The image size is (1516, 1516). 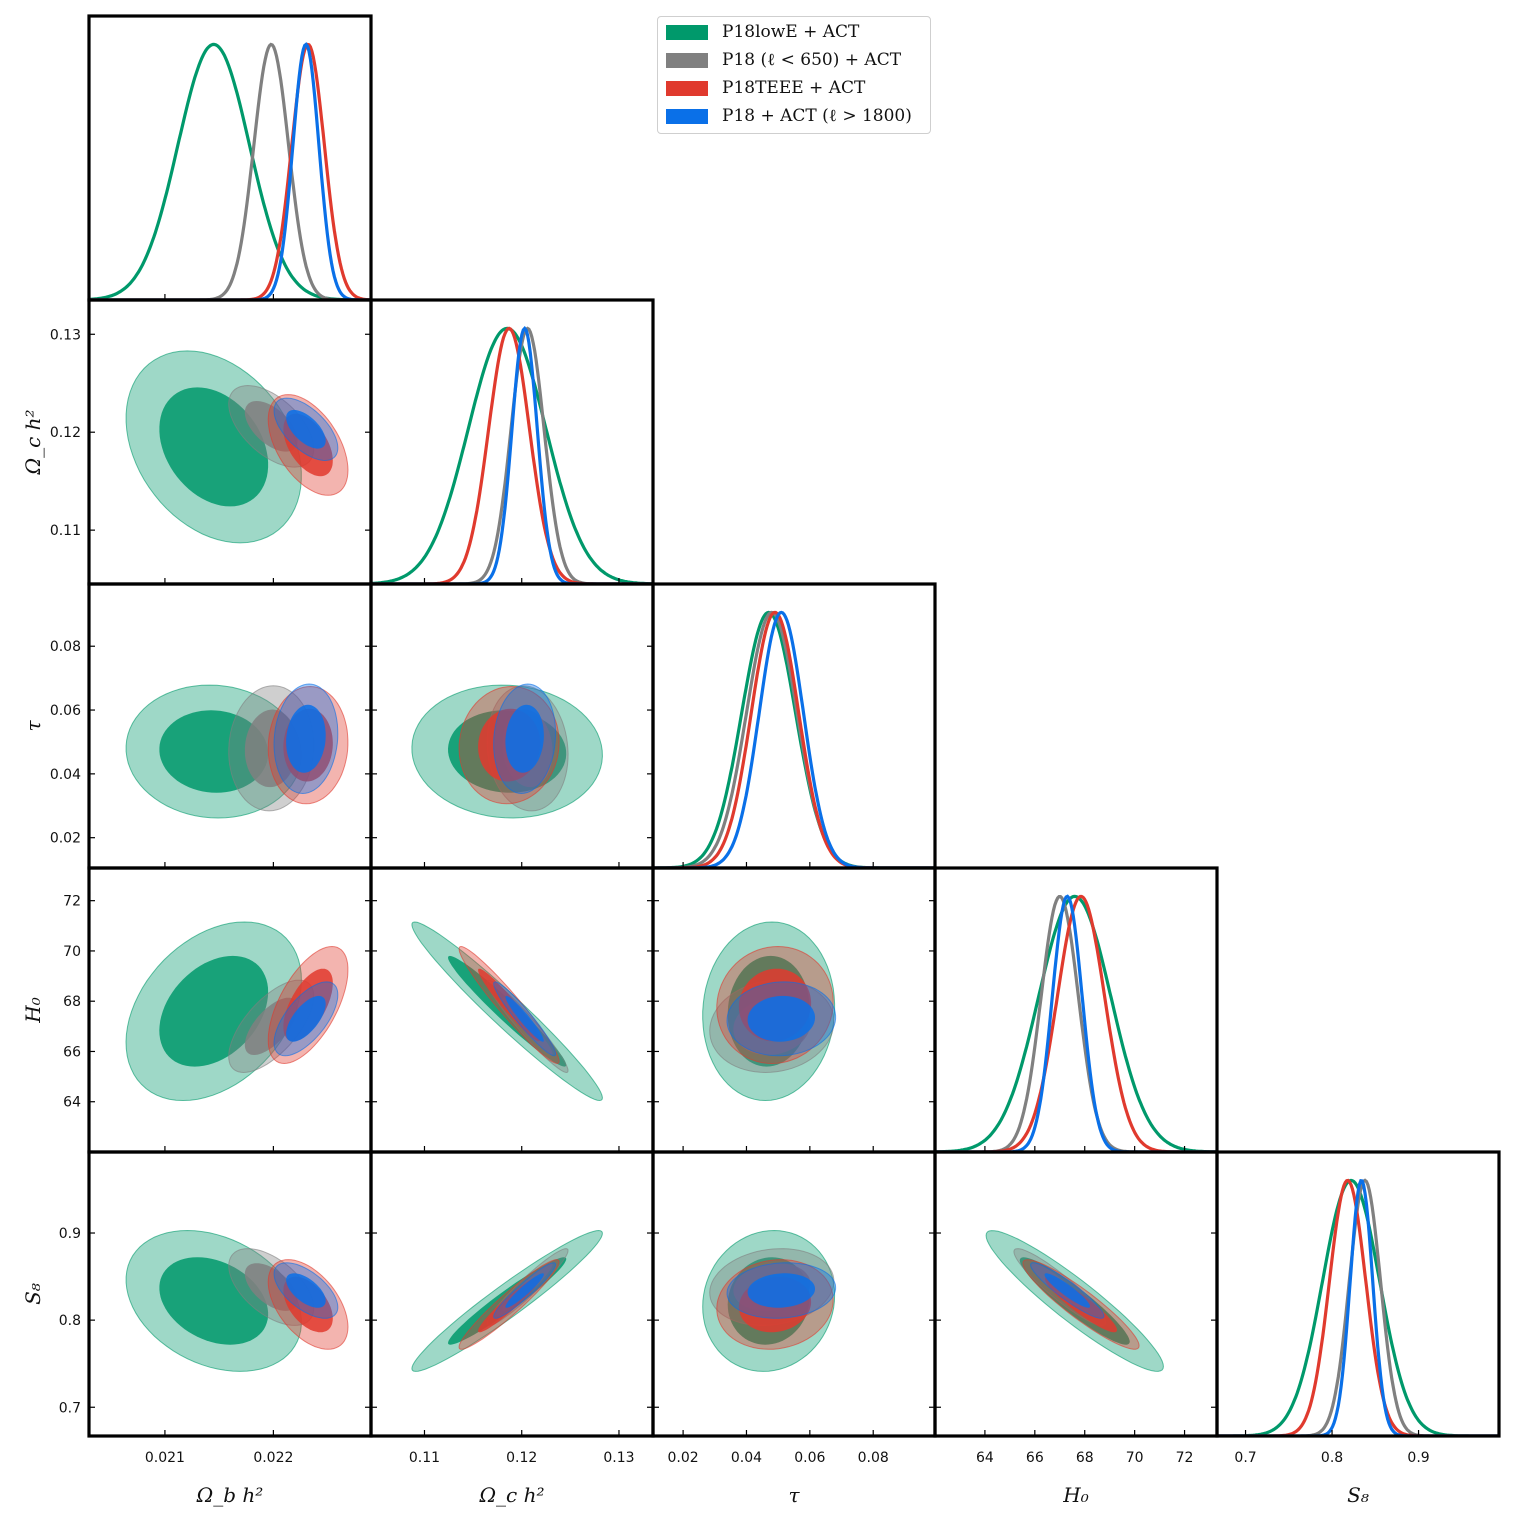 I want to click on panel-H0-vs-omch2, so click(x=507, y=1011).